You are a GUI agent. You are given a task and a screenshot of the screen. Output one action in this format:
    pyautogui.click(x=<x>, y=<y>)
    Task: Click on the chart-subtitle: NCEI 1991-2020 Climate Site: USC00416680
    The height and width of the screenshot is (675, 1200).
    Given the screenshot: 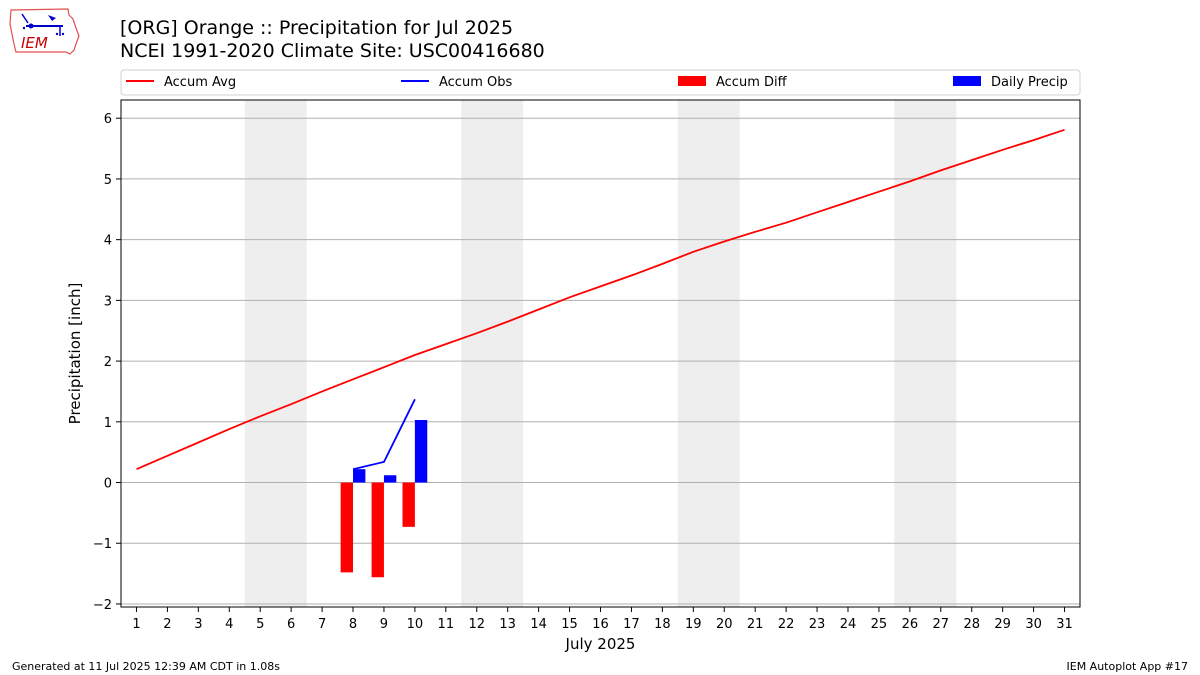 What is the action you would take?
    pyautogui.click(x=332, y=51)
    